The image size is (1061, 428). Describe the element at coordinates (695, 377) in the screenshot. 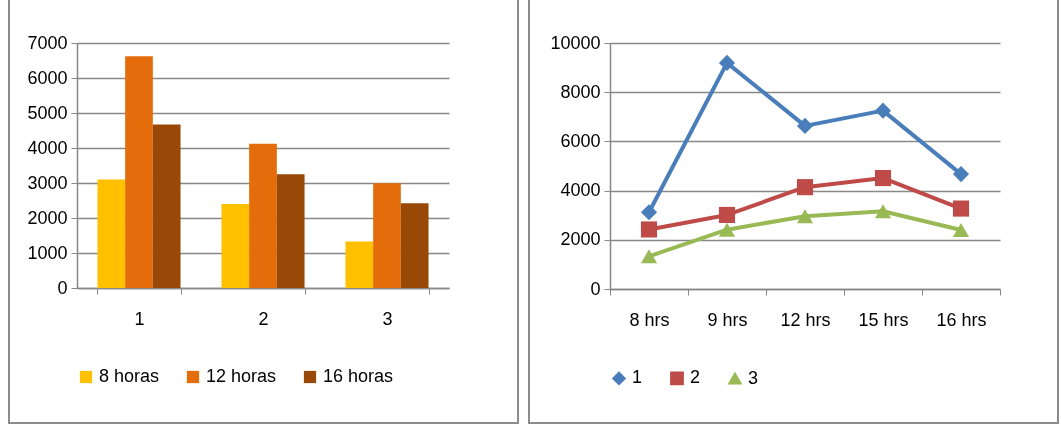

I see `legend-label: 2` at that location.